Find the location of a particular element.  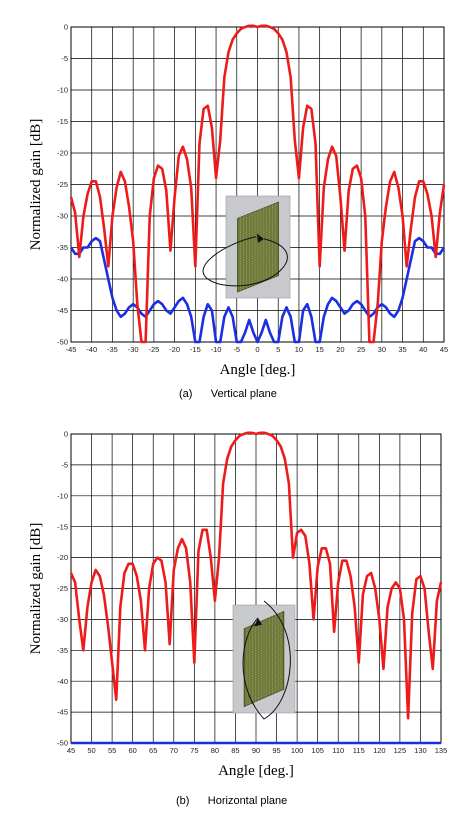

x-tick-label: -35 is located at coordinates (112, 349).